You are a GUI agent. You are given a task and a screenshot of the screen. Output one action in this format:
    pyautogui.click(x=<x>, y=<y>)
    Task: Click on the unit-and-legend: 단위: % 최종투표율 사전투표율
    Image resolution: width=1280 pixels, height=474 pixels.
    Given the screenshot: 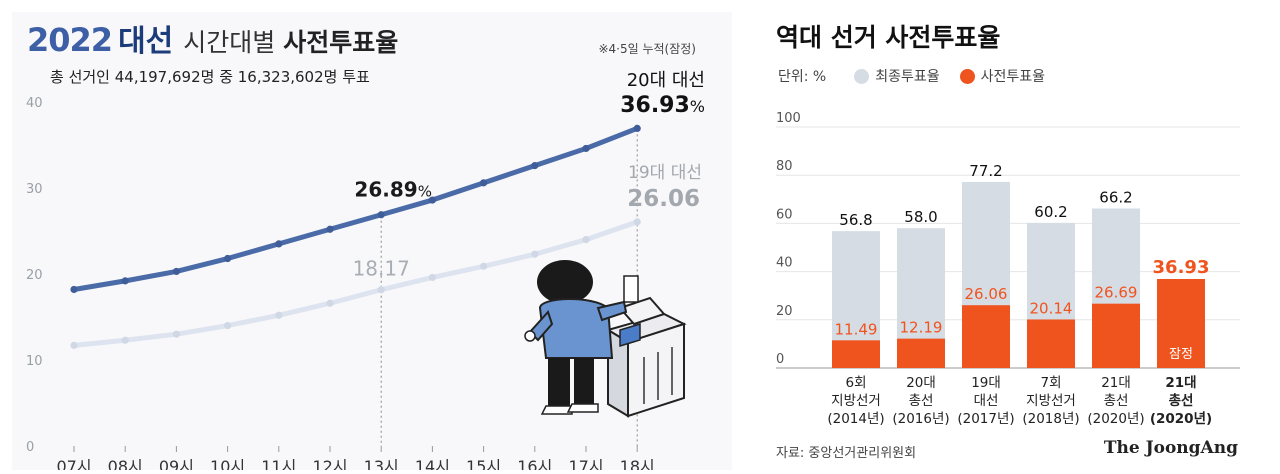 What is the action you would take?
    pyautogui.click(x=911, y=76)
    